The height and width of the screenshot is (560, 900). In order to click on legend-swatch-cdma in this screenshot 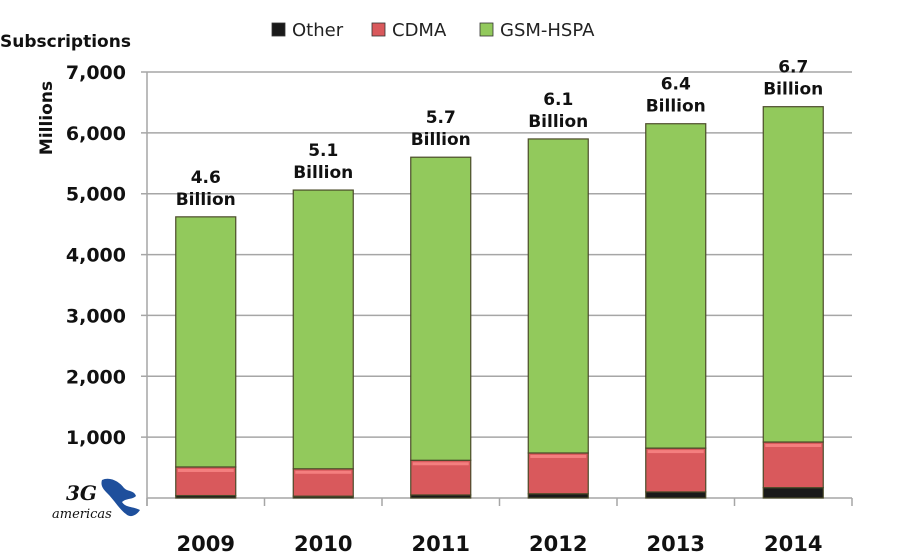, I will do `click(378, 29)`.